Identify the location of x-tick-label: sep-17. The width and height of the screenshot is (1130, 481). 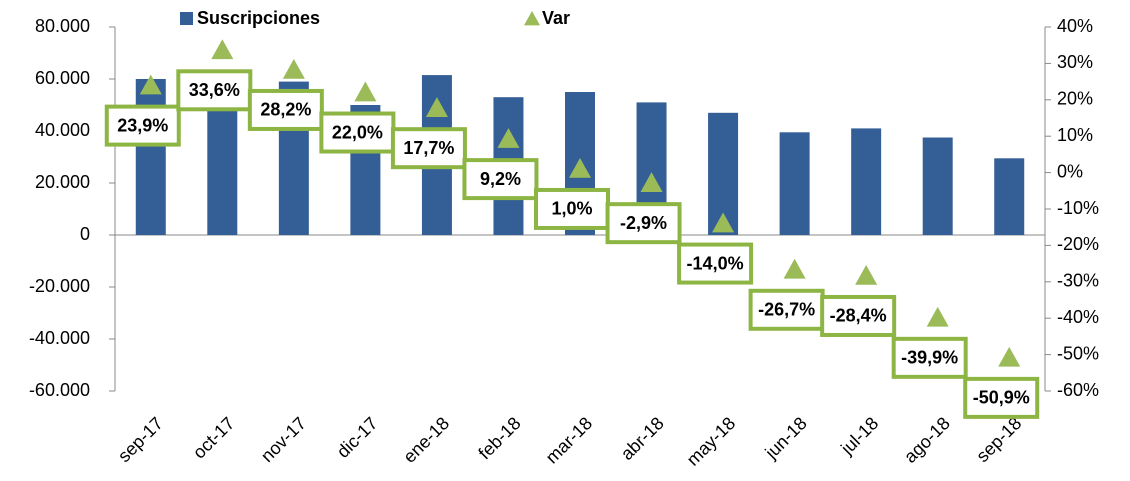
(140, 439).